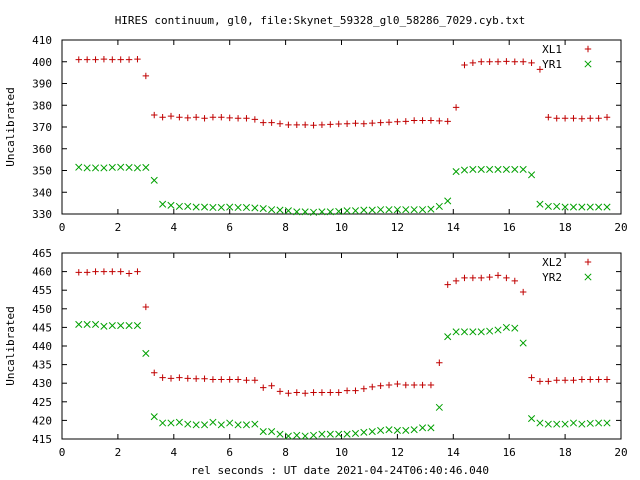  What do you see at coordinates (229, 227) in the screenshot?
I see `top-x-tick-label: 6` at bounding box center [229, 227].